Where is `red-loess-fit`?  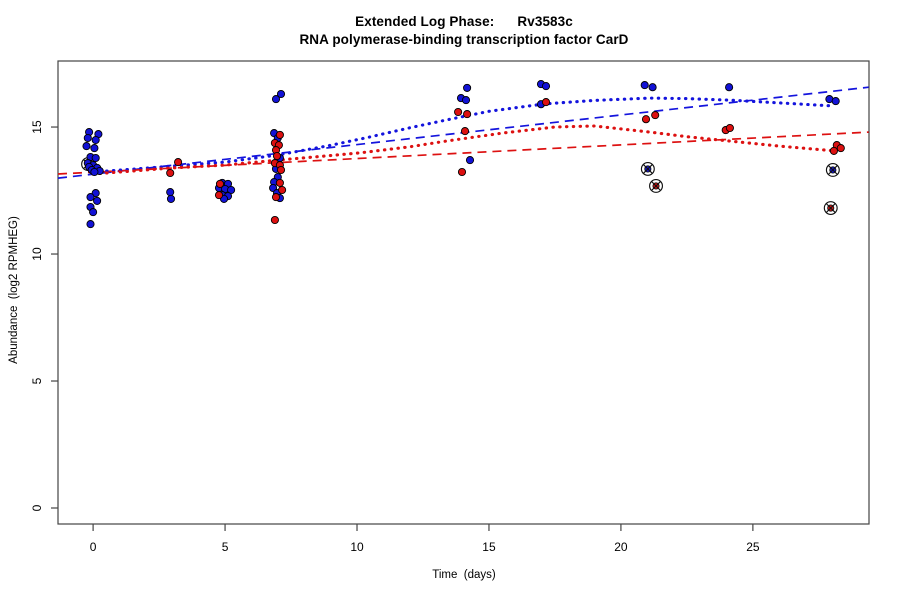 red-loess-fit is located at coordinates (464, 150).